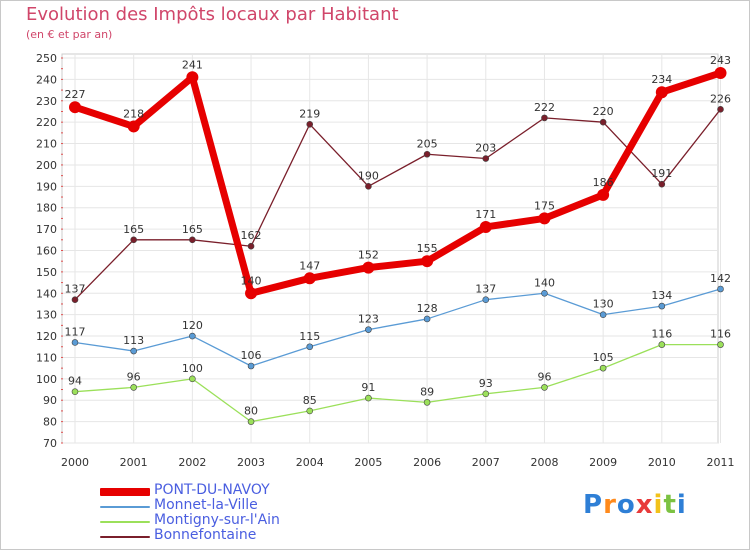 This screenshot has height=550, width=750. Describe the element at coordinates (661, 295) in the screenshot. I see `data-label: 134` at that location.